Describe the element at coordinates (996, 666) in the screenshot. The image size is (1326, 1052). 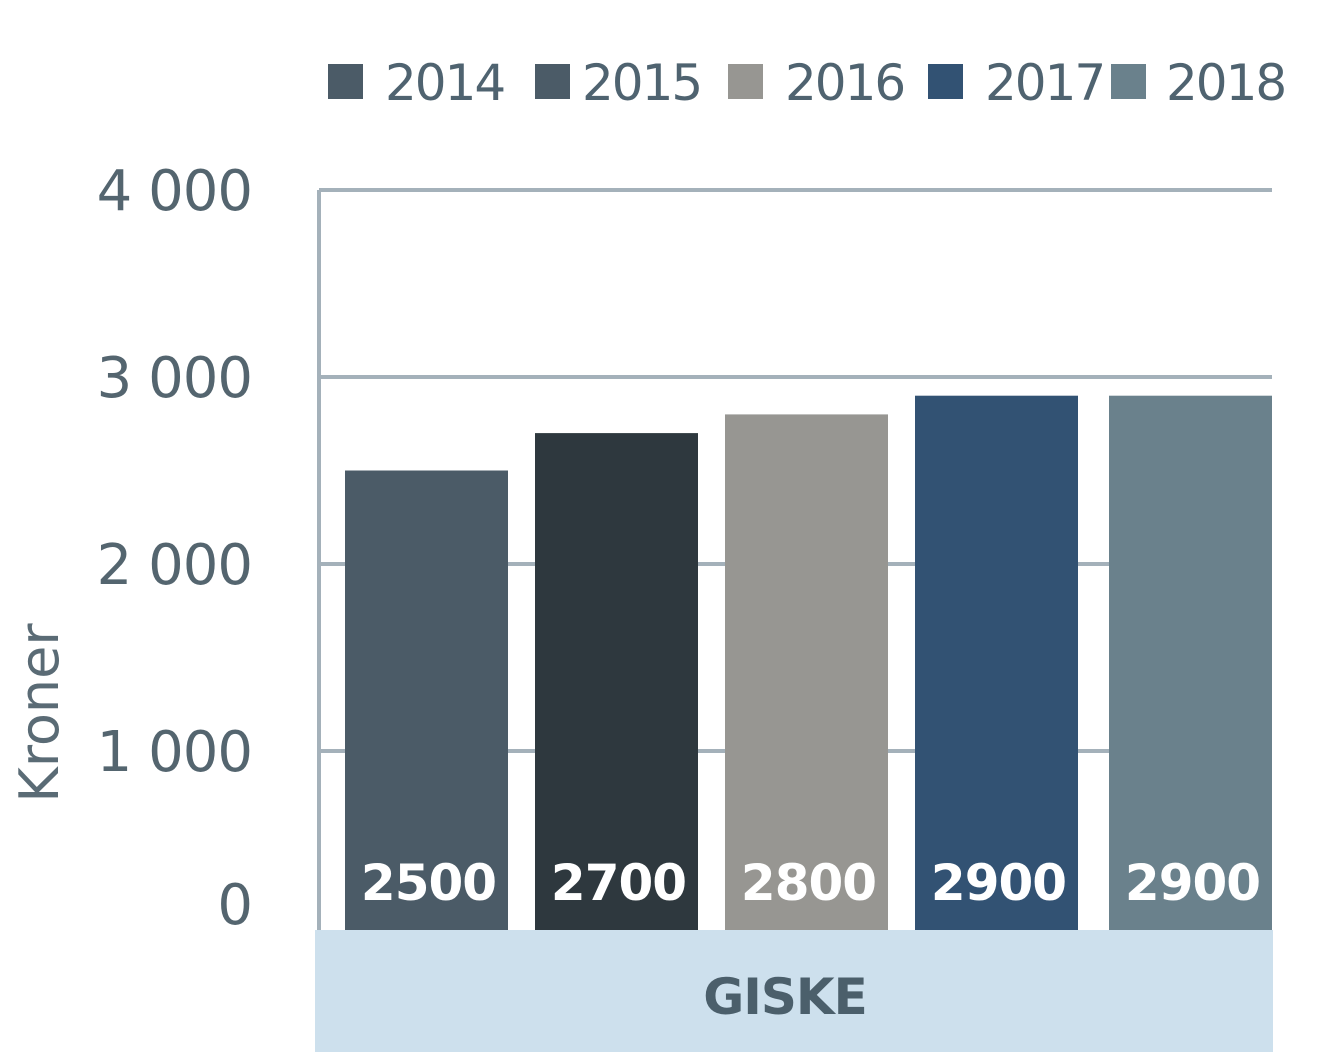
I see `bar-2017` at that location.